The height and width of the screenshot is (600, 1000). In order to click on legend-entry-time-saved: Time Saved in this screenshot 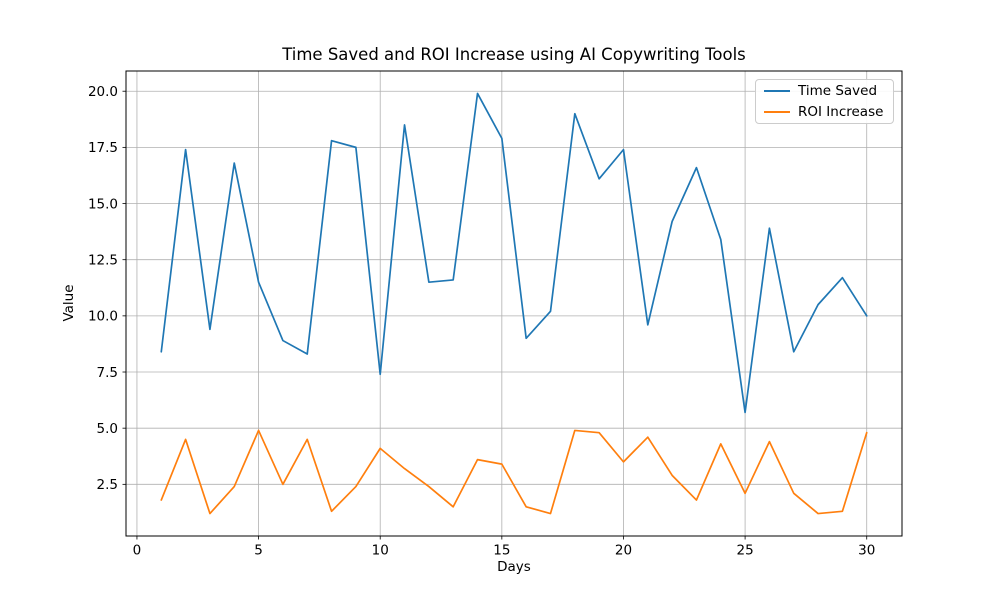, I will do `click(824, 91)`.